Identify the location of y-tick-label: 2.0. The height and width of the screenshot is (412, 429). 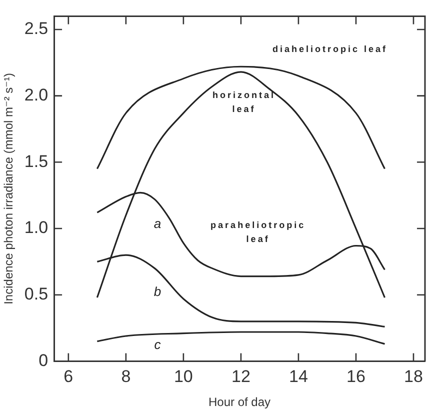
(36, 95).